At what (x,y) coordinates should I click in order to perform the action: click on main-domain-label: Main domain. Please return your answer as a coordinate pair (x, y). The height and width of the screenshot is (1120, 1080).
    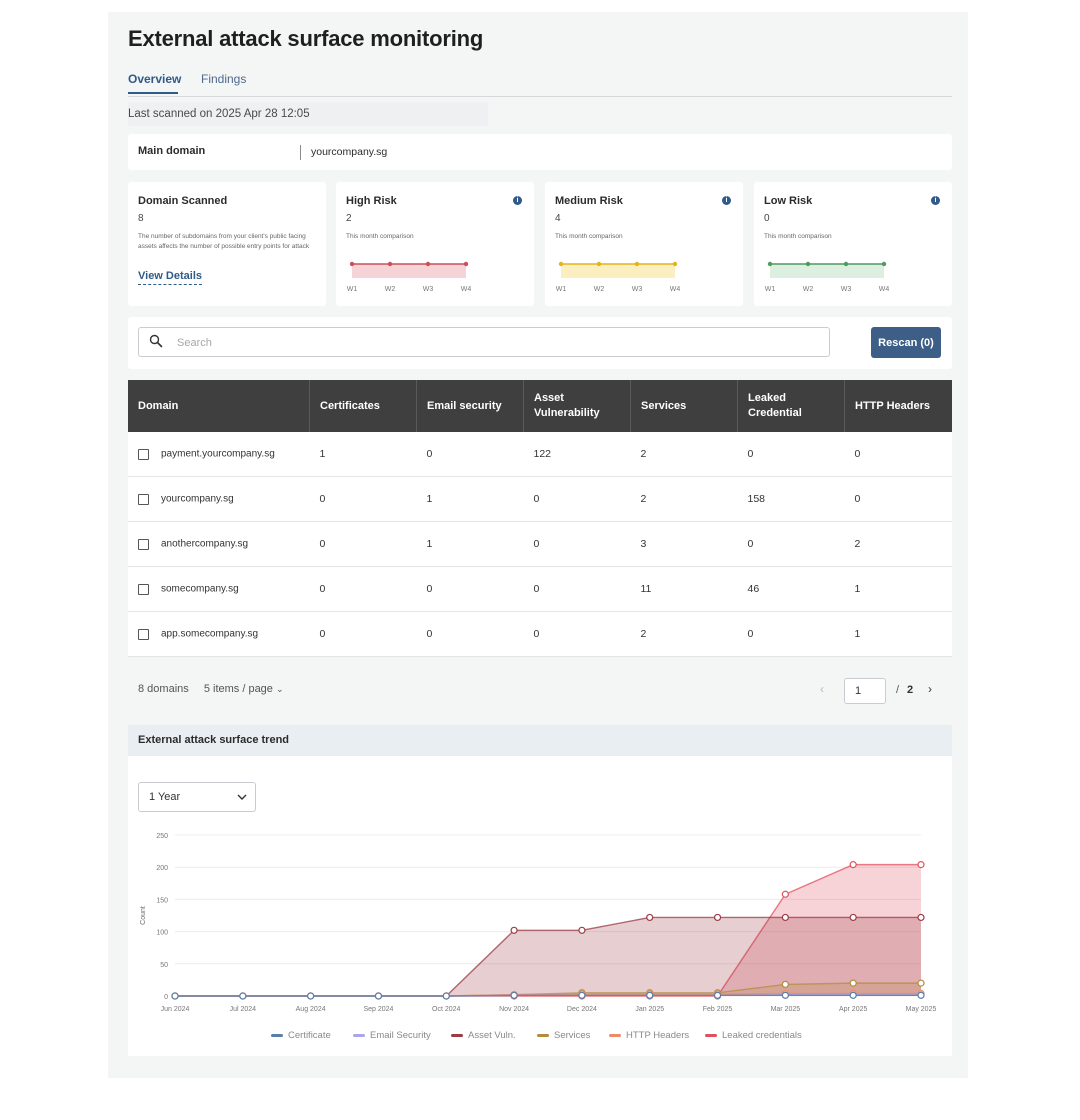
    Looking at the image, I should click on (172, 151).